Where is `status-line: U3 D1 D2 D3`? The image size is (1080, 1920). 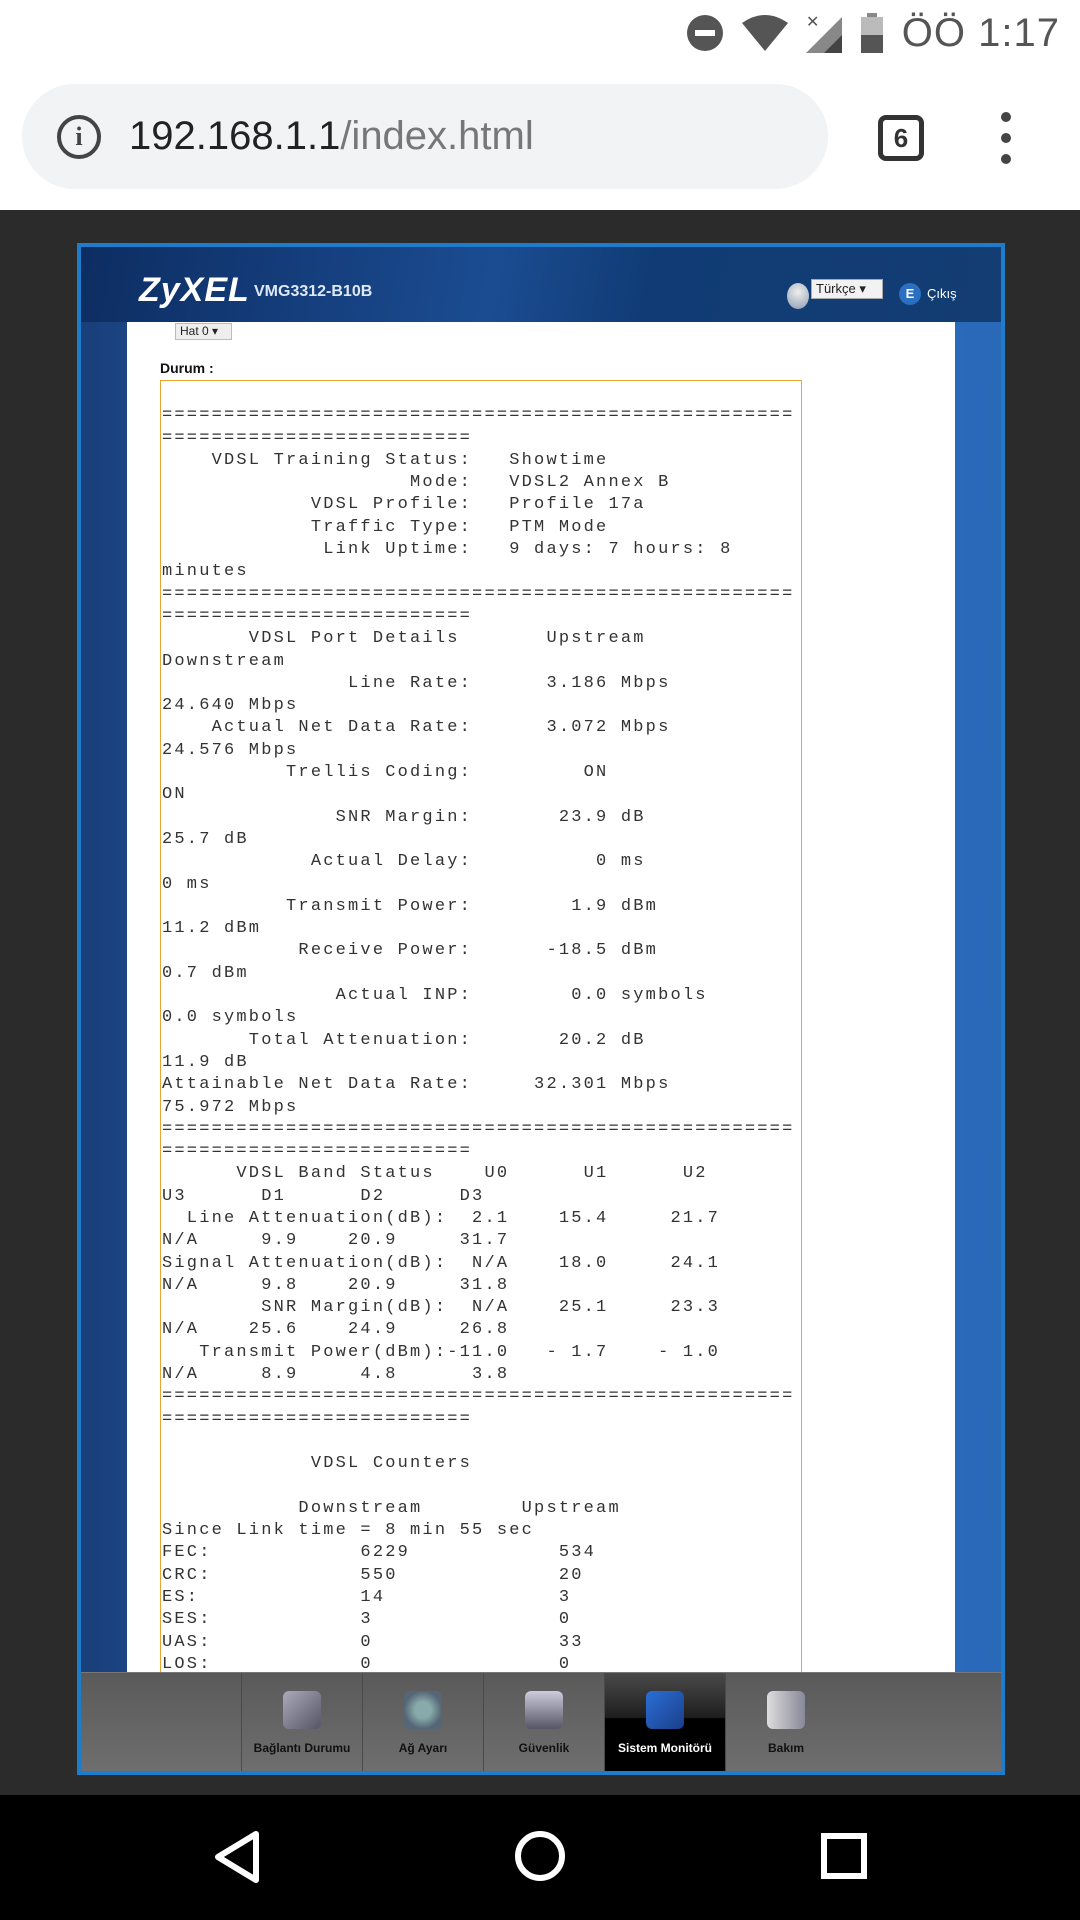 status-line: U3 D1 D2 D3 is located at coordinates (323, 1196).